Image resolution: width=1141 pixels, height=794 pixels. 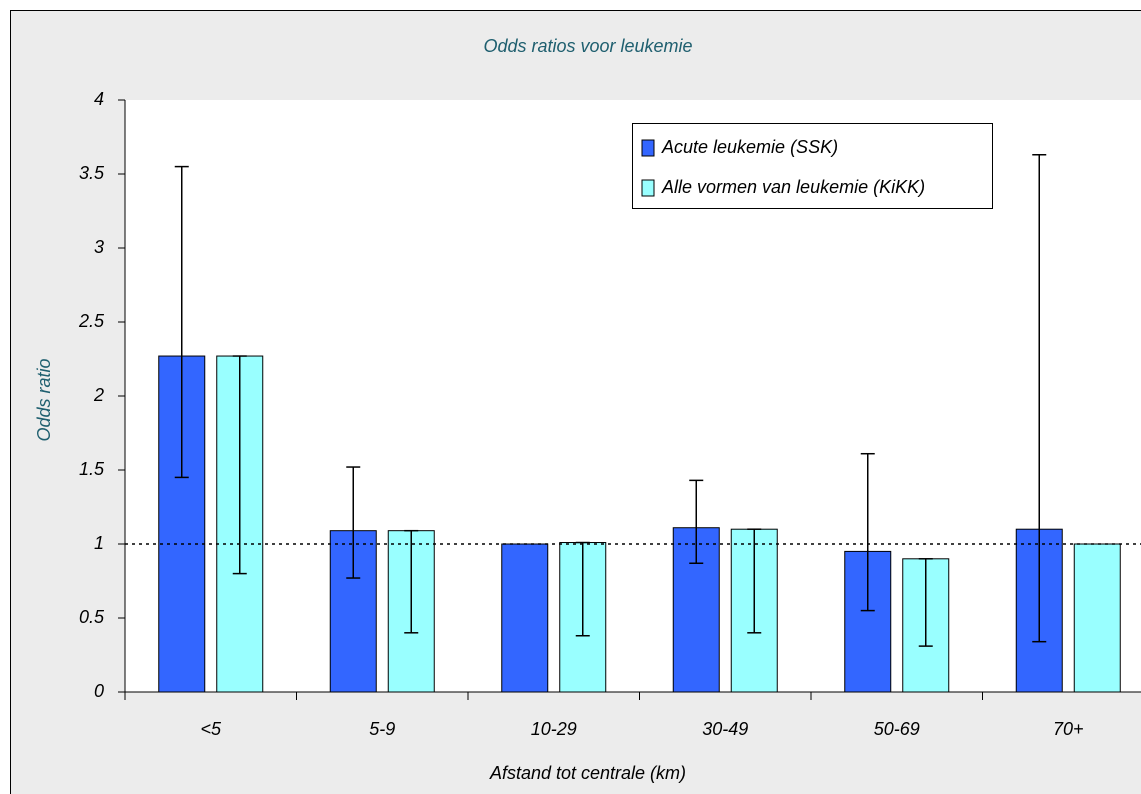 I want to click on x-tick-label: 10-29, so click(x=554, y=729).